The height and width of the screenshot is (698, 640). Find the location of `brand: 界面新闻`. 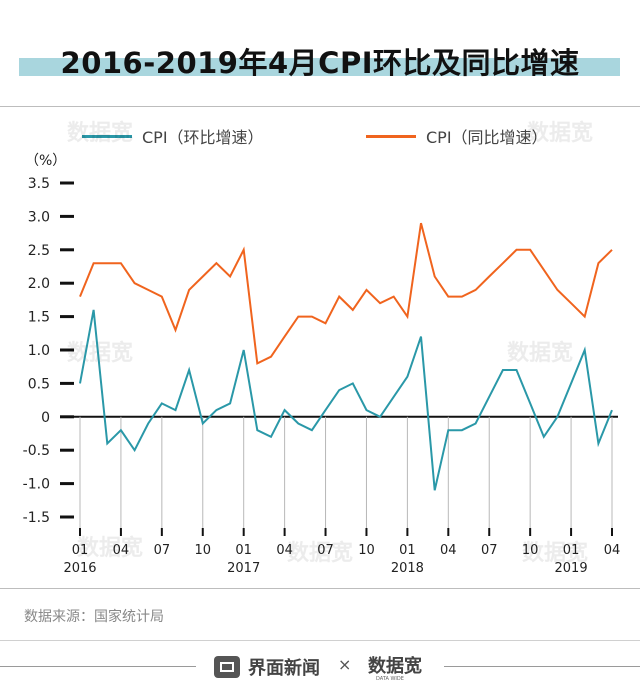

brand: 界面新闻 is located at coordinates (267, 667).